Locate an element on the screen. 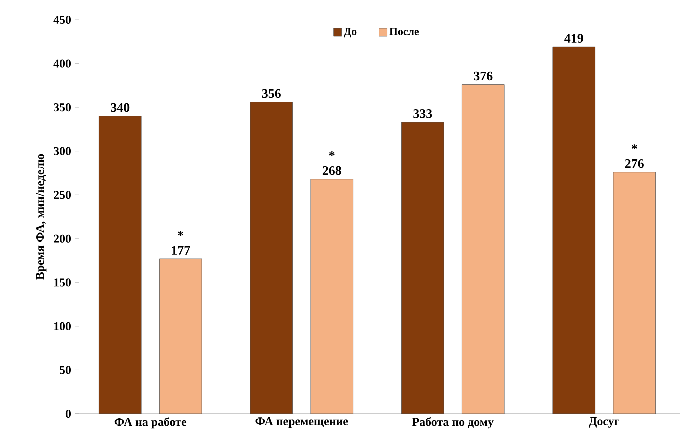 The width and height of the screenshot is (684, 447). y-tick-label: 300 is located at coordinates (63, 151).